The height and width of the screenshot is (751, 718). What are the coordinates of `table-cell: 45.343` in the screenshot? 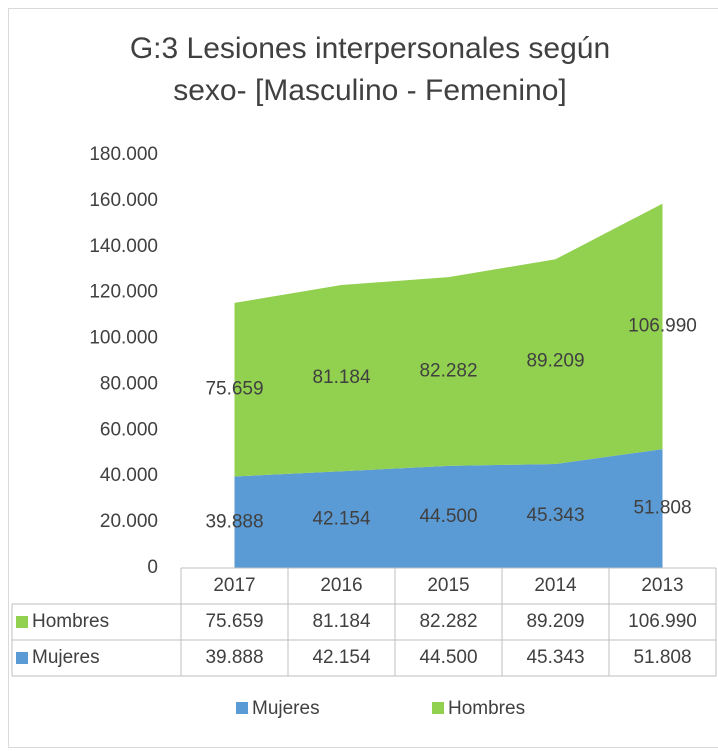 It's located at (555, 657).